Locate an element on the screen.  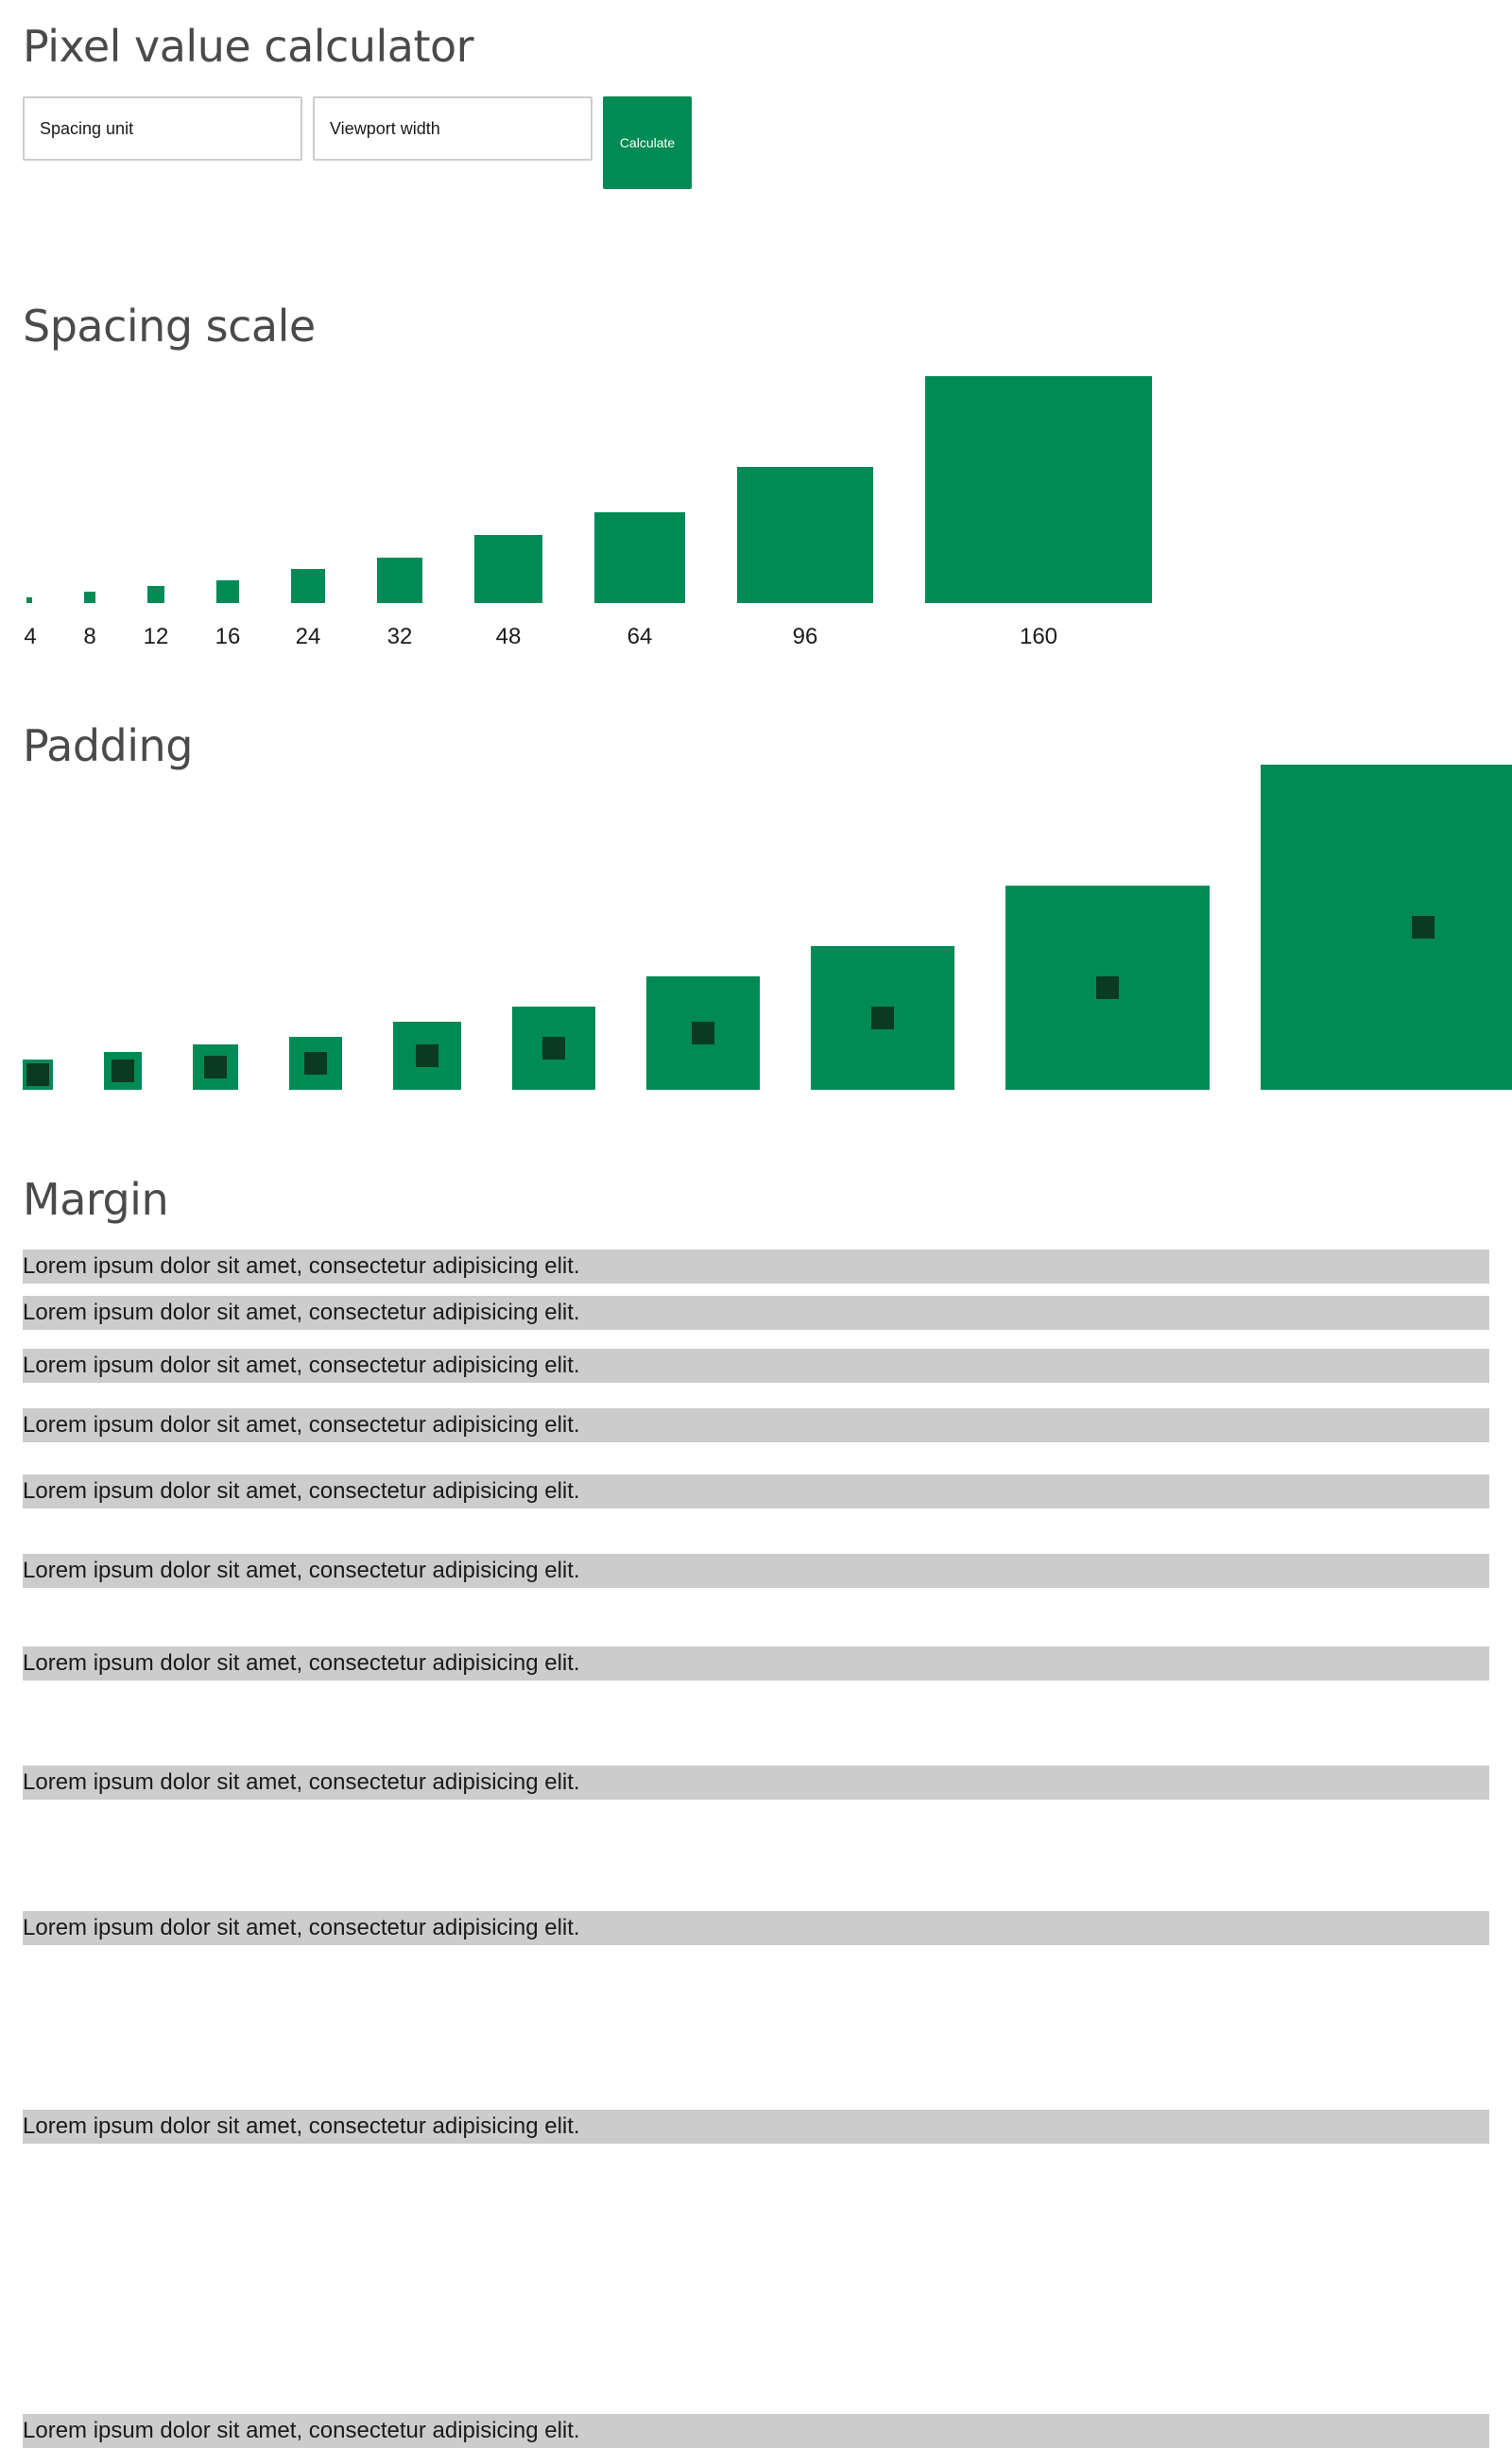
spacing-label-64: 64 is located at coordinates (640, 636).